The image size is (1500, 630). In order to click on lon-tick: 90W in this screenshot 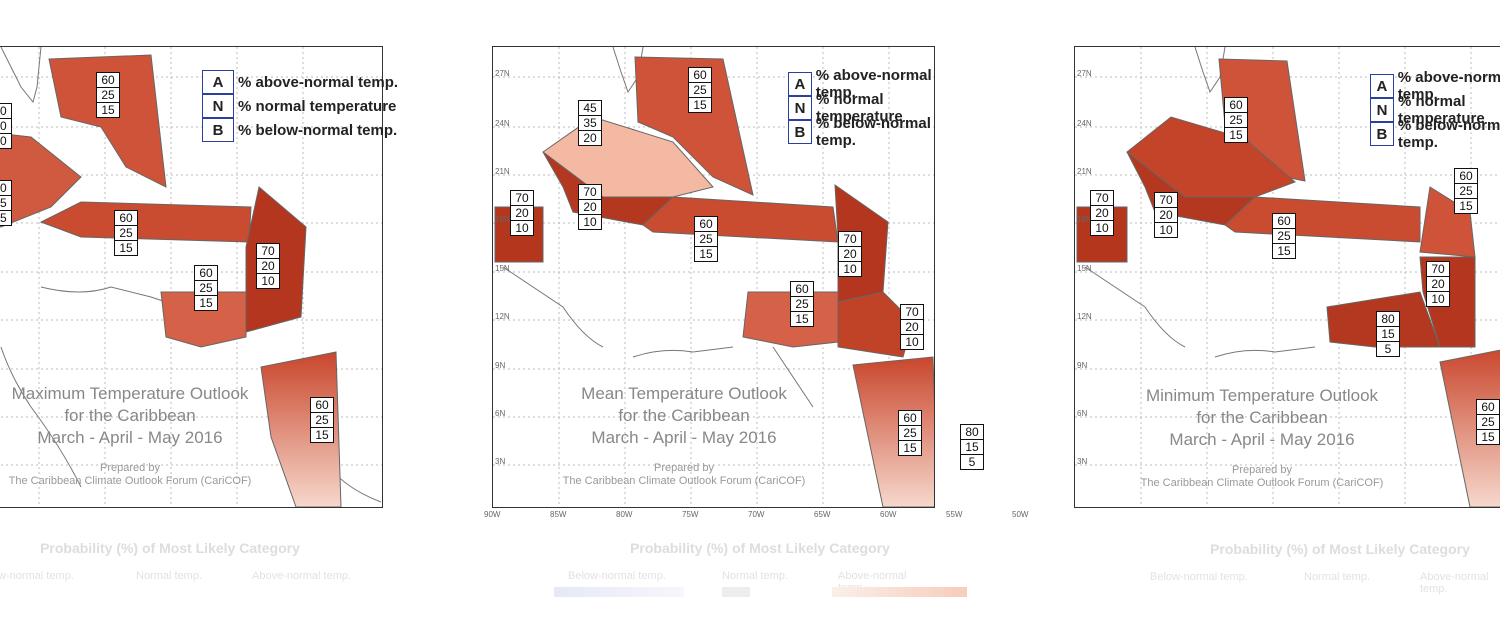, I will do `click(492, 514)`.